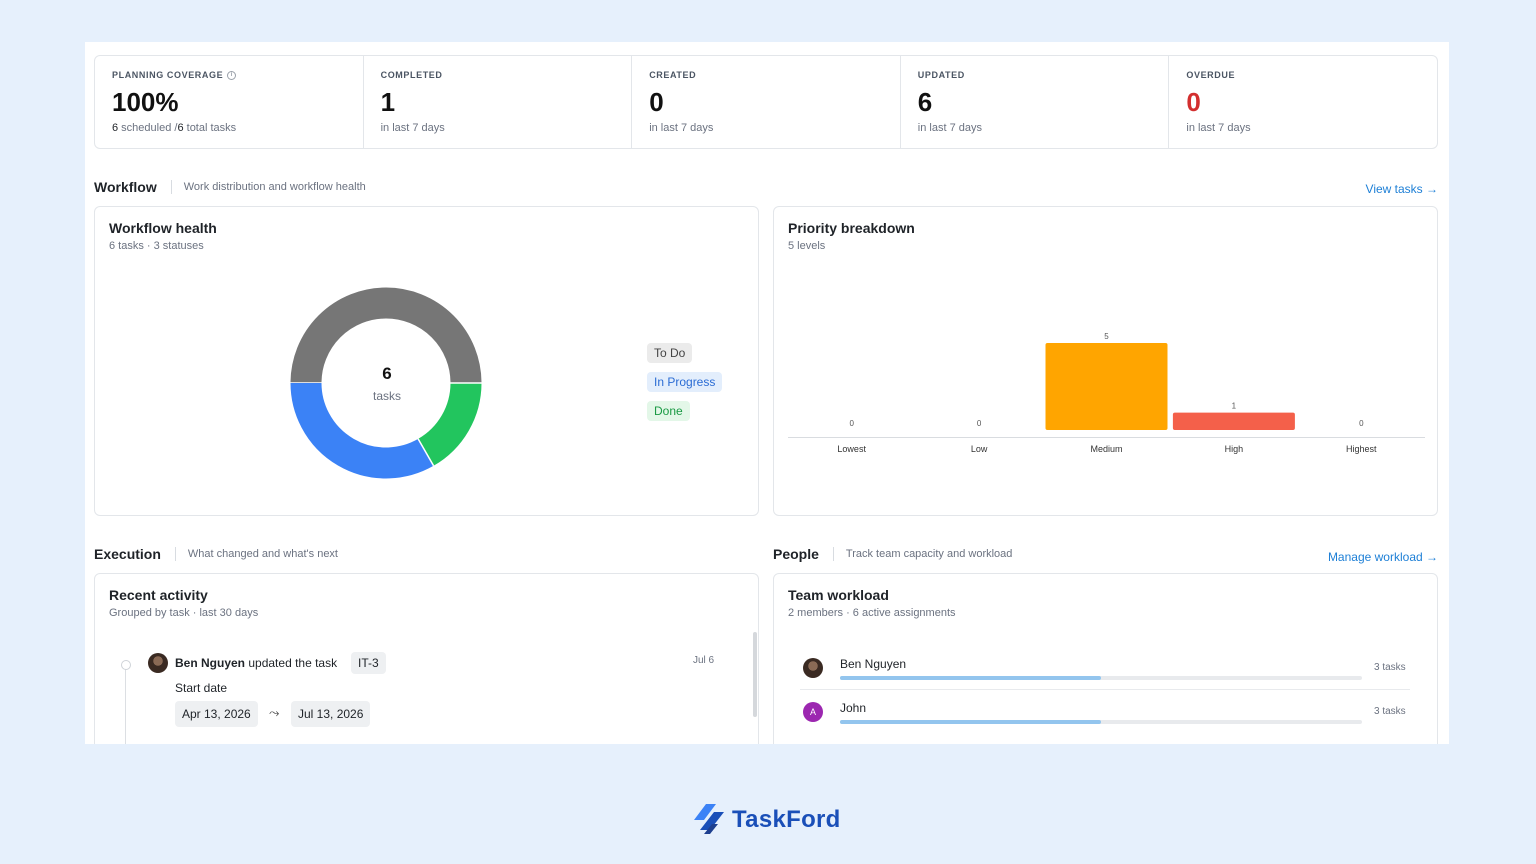 This screenshot has width=1536, height=864. What do you see at coordinates (668, 411) in the screenshot?
I see `legend-done: Done` at bounding box center [668, 411].